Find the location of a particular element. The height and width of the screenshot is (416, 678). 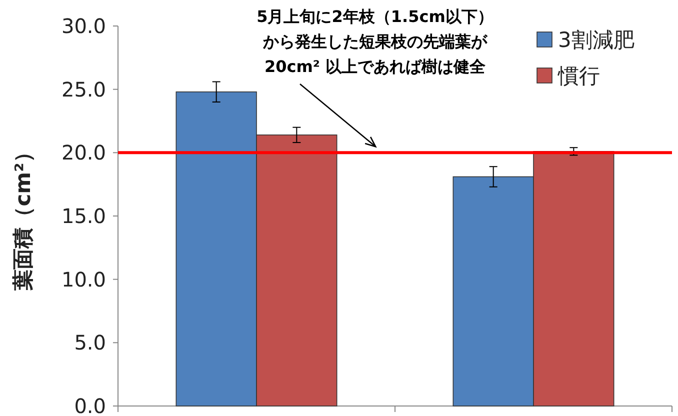

y-tick-label: 15.0 is located at coordinates (83, 216).